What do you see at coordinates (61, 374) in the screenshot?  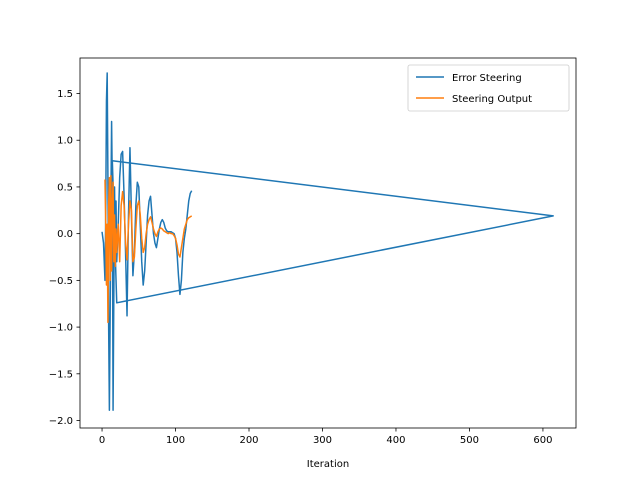 I see `y-tick-label: −1.5` at bounding box center [61, 374].